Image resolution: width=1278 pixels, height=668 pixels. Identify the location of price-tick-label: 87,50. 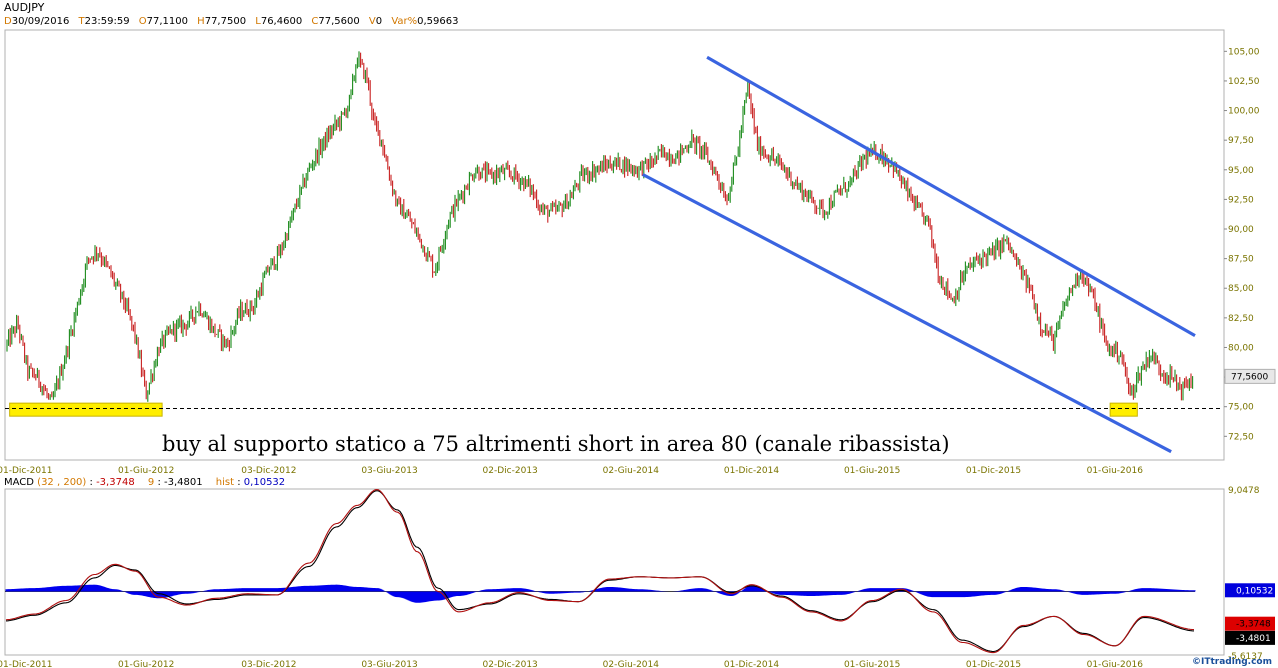
(1241, 260).